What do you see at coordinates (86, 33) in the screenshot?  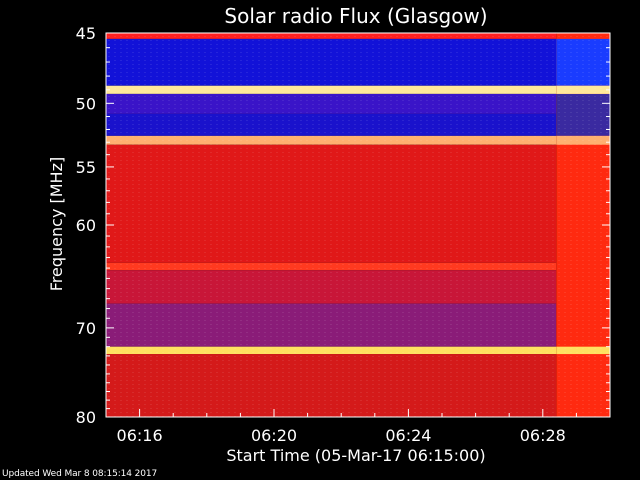 I see `y-tick-label: 45` at bounding box center [86, 33].